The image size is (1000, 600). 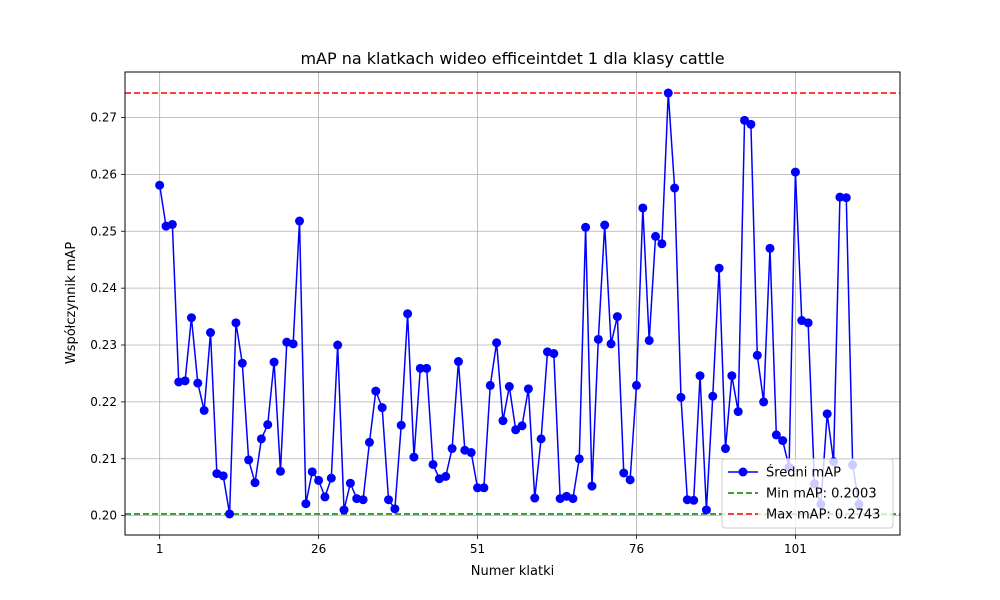 I want to click on y-tick-label: 0.26, so click(x=103, y=174).